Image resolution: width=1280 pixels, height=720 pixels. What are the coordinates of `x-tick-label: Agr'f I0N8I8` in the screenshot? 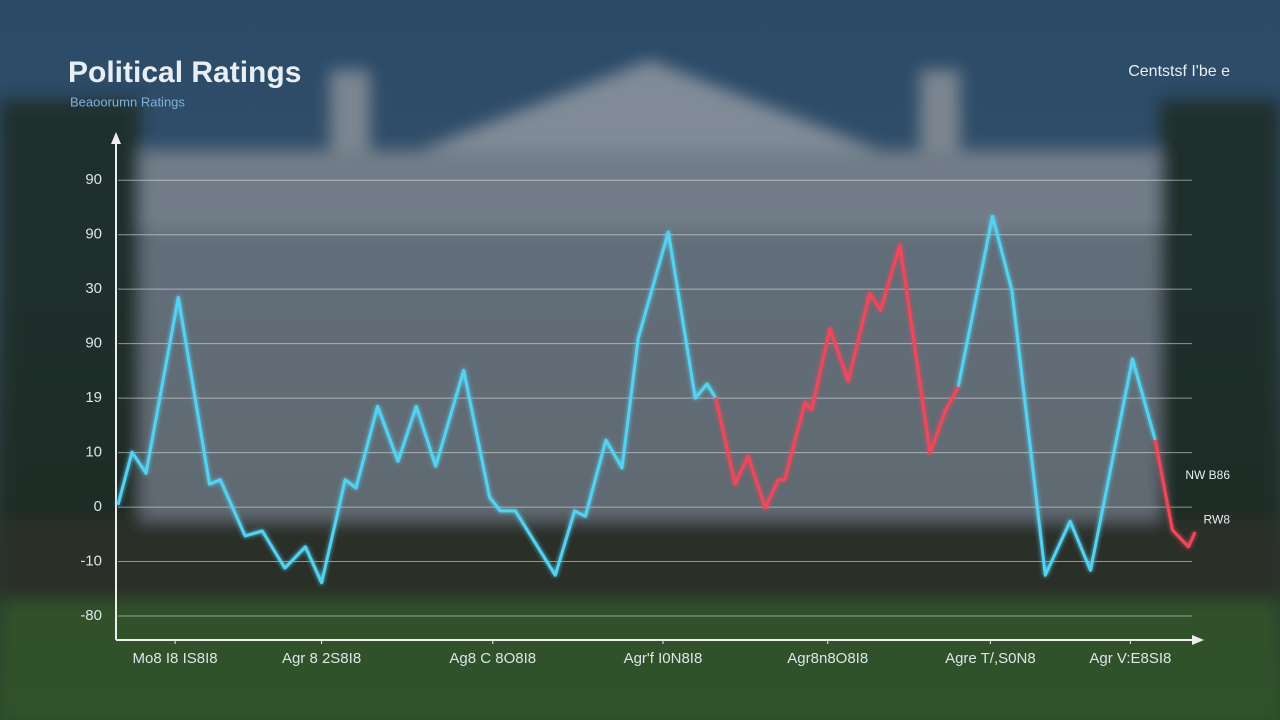 It's located at (663, 658).